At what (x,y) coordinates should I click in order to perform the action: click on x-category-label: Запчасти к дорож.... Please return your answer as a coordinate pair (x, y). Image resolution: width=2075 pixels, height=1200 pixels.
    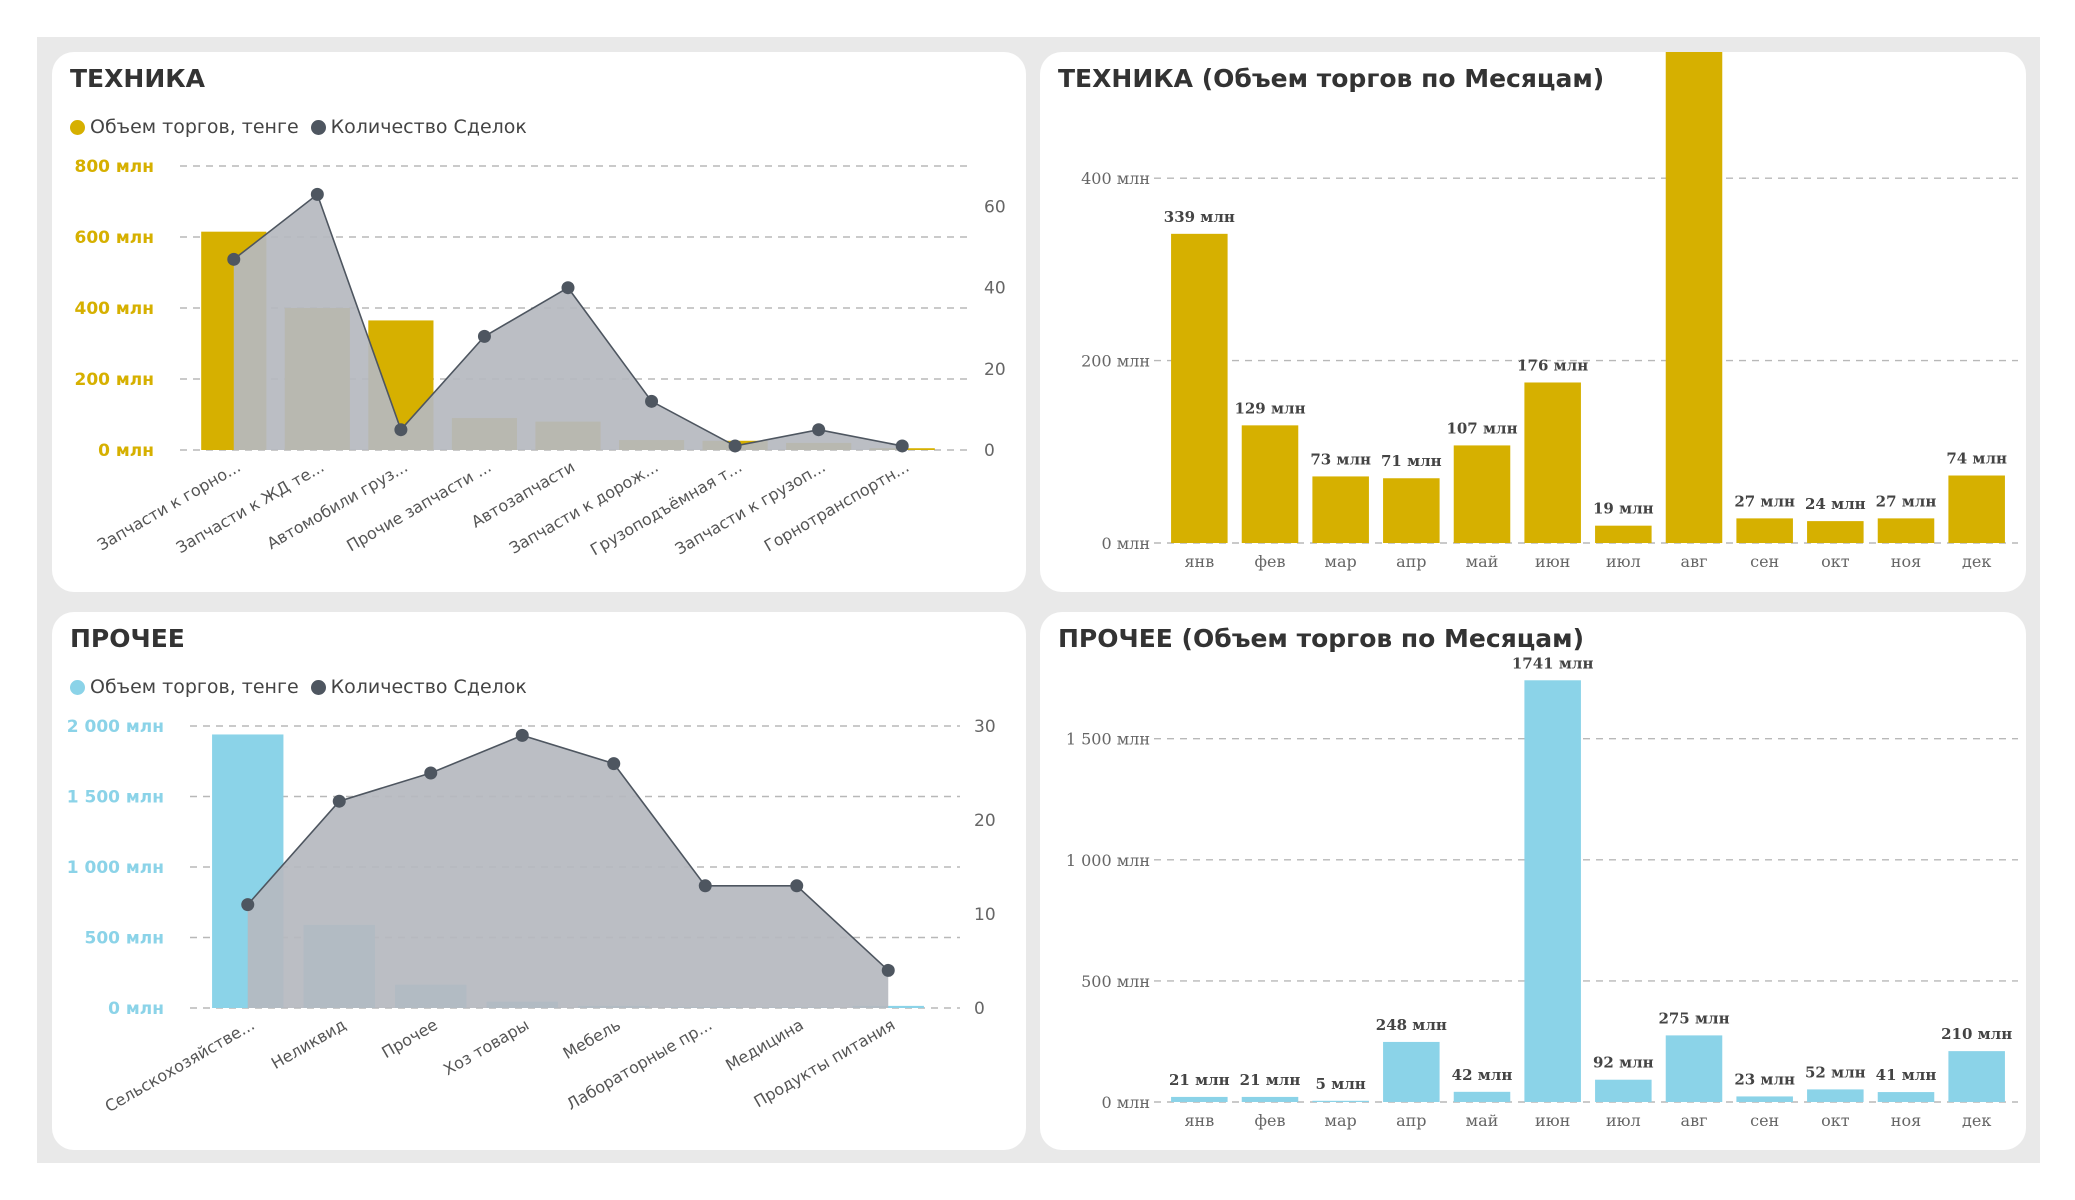
    Looking at the image, I should click on (584, 507).